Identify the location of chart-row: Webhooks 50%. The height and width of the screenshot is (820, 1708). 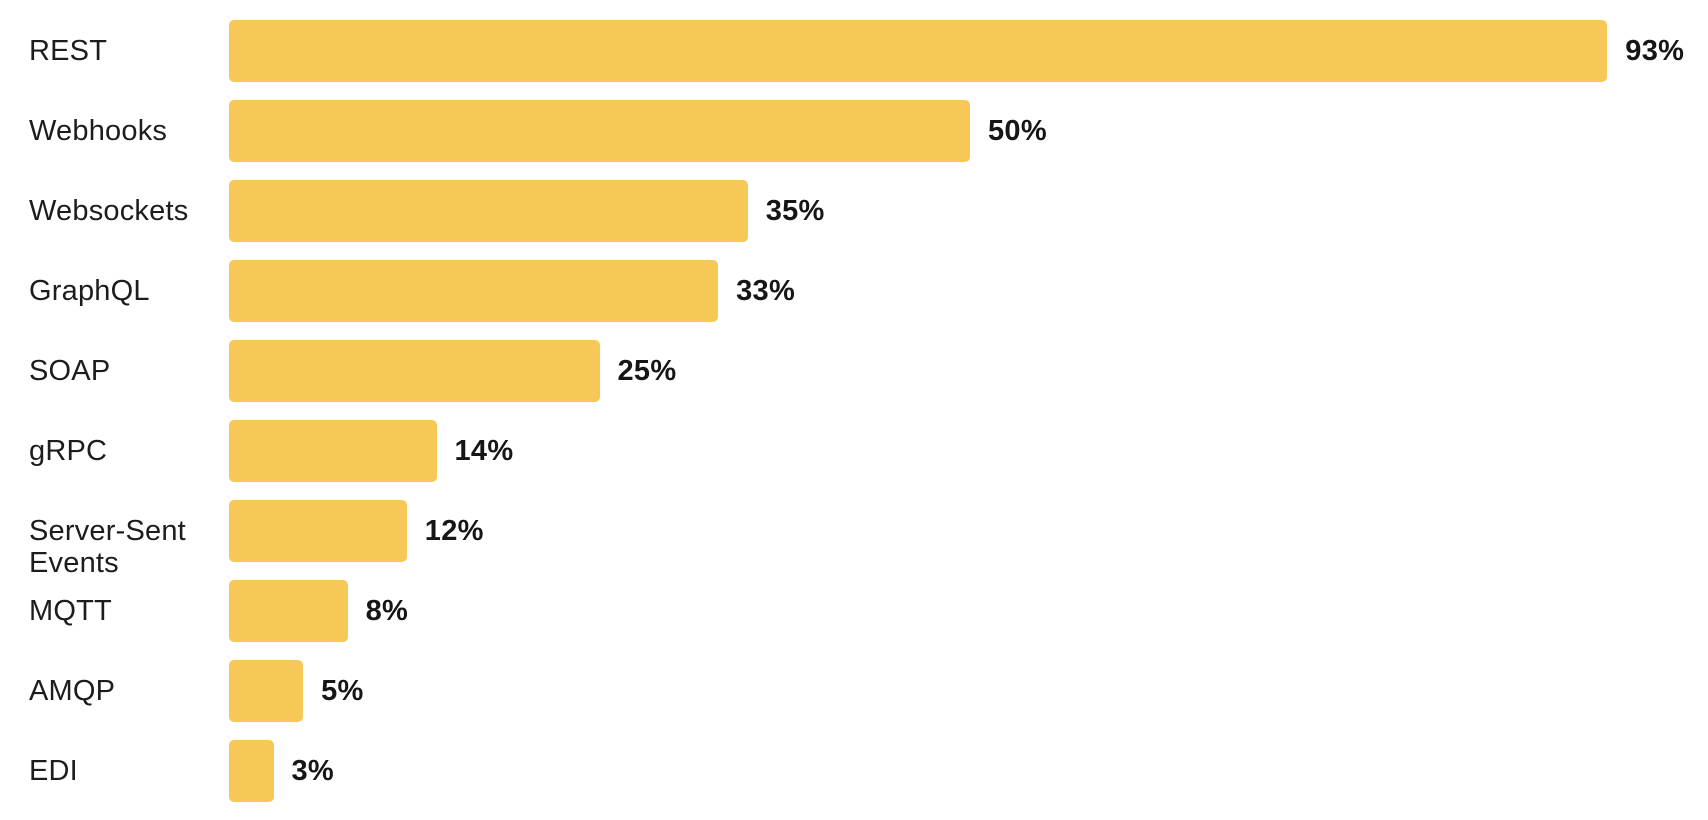
(854, 131).